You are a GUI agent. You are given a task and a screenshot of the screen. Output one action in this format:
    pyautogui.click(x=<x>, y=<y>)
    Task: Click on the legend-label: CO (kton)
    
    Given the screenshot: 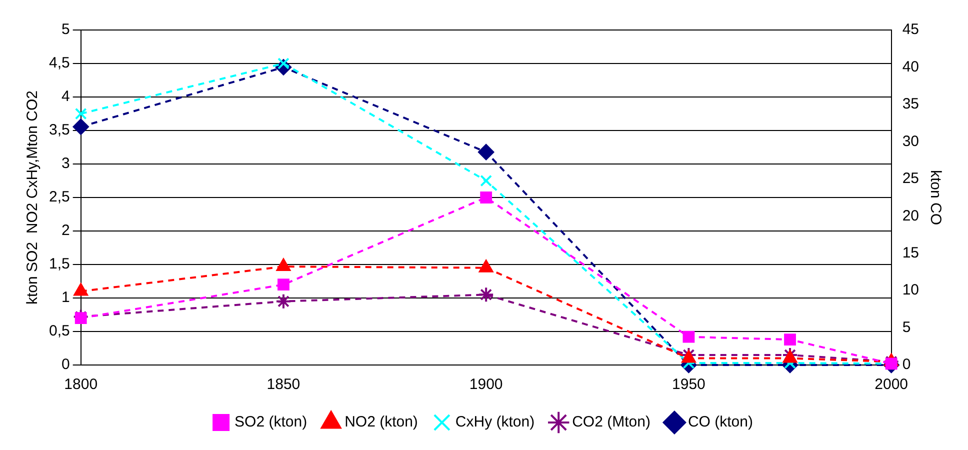 What is the action you would take?
    pyautogui.click(x=720, y=422)
    